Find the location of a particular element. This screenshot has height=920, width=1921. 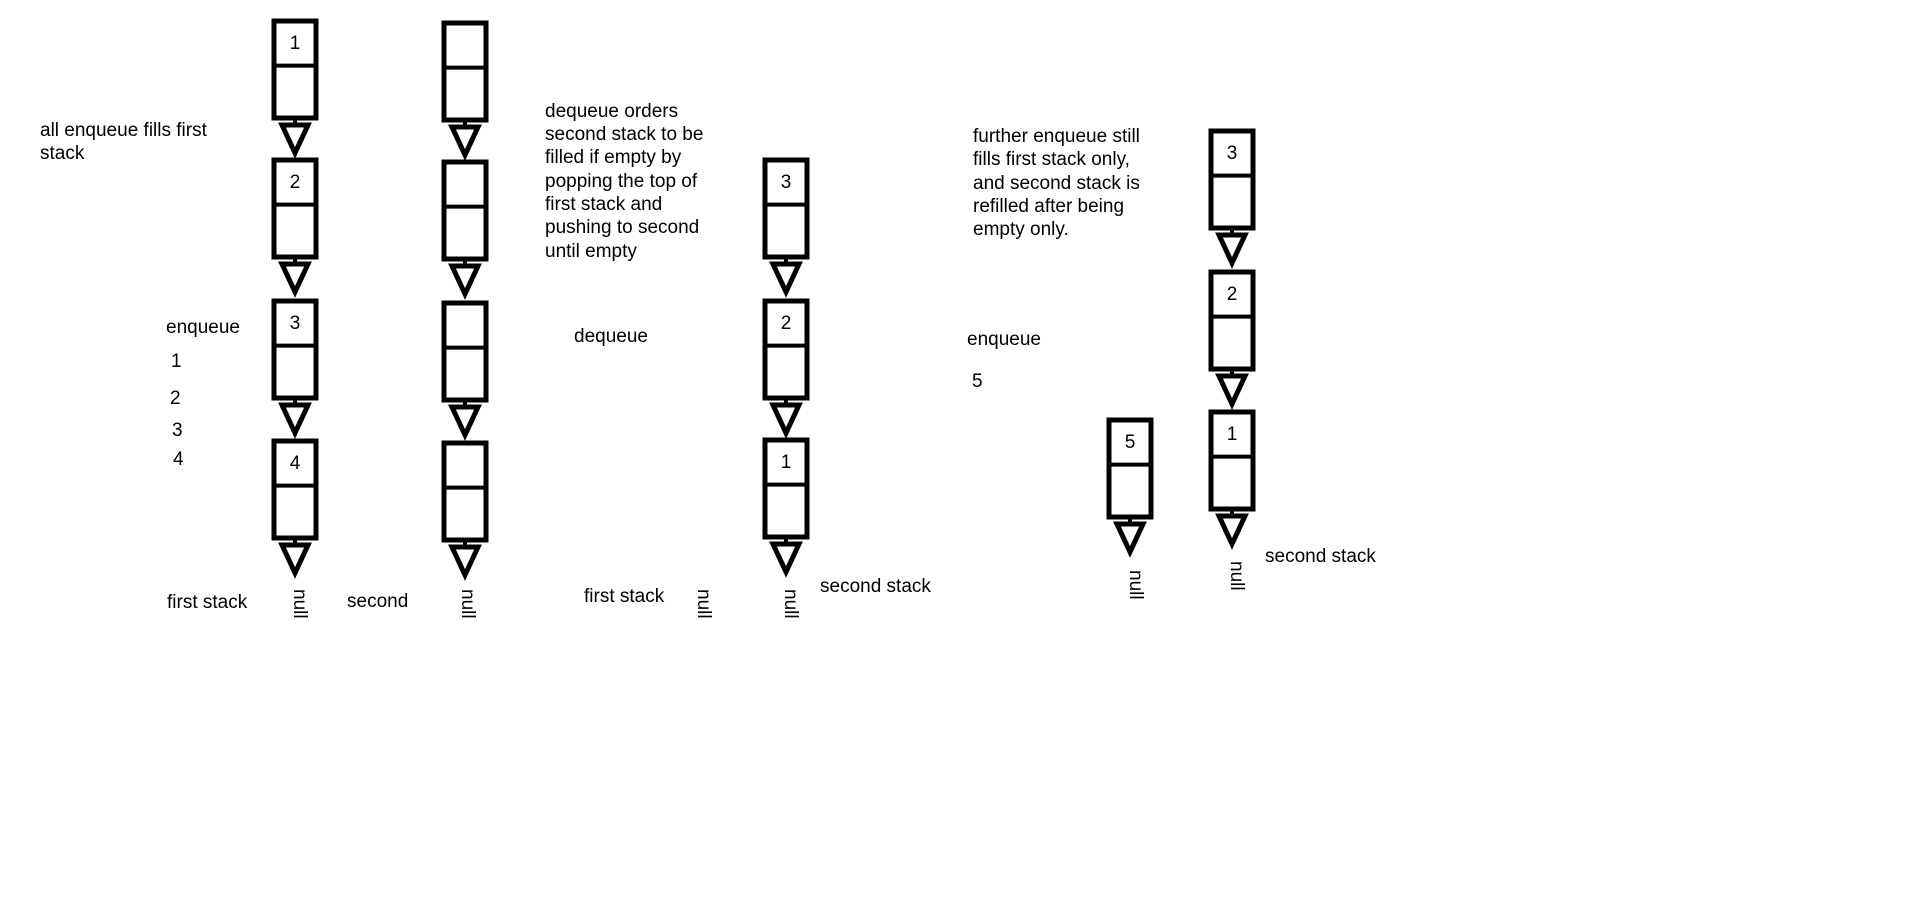

s3-first-node-1-value: 5 is located at coordinates (1130, 442).